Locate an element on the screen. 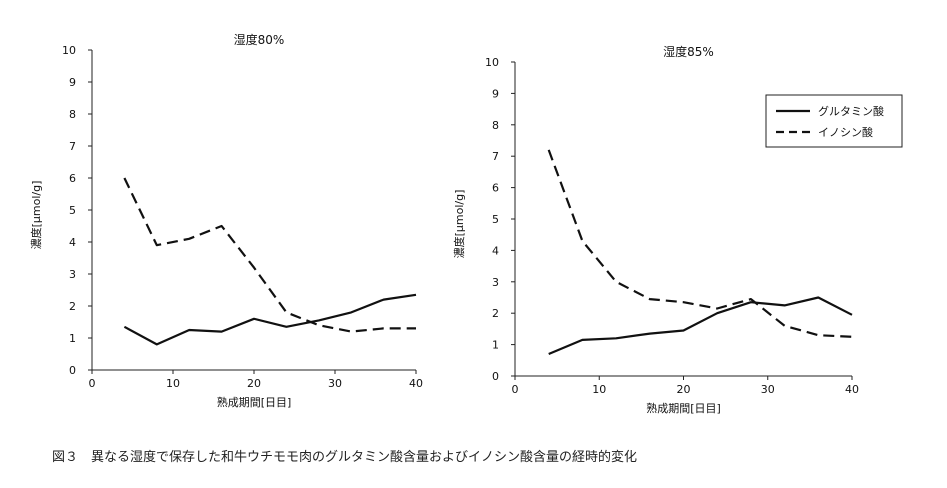 The width and height of the screenshot is (947, 488). legend-label: イノシン酸 is located at coordinates (845, 132).